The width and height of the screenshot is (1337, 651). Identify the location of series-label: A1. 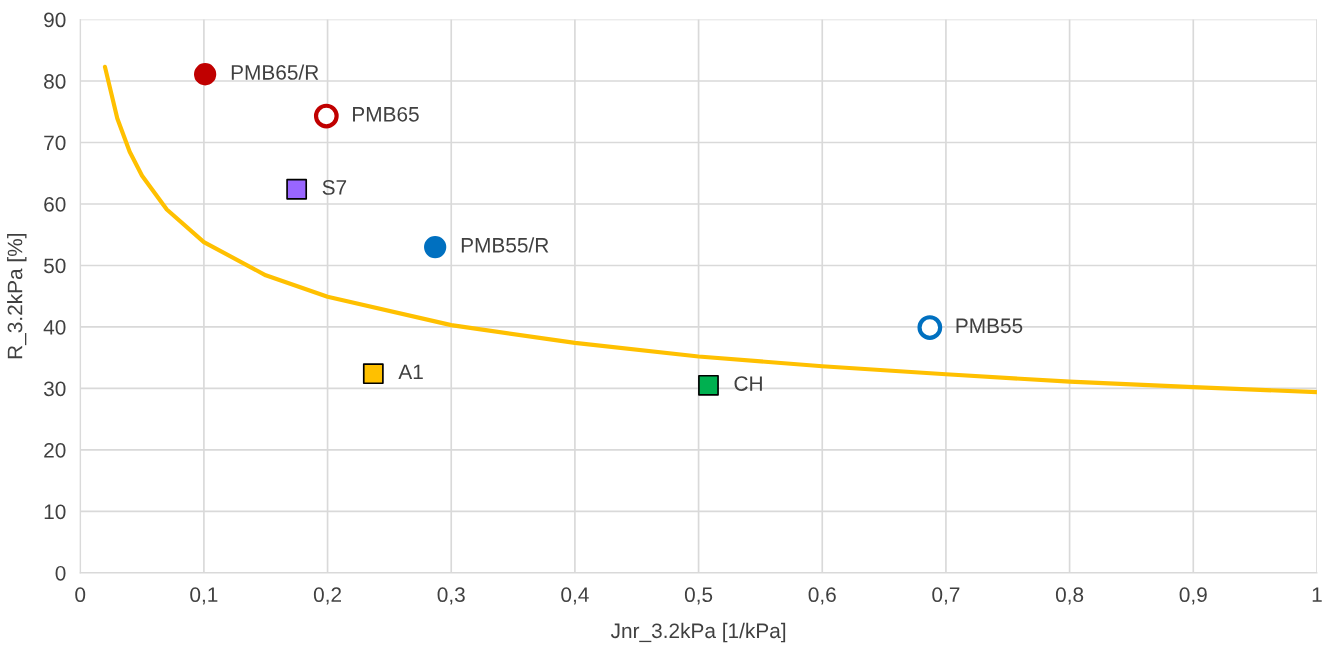
(410, 372).